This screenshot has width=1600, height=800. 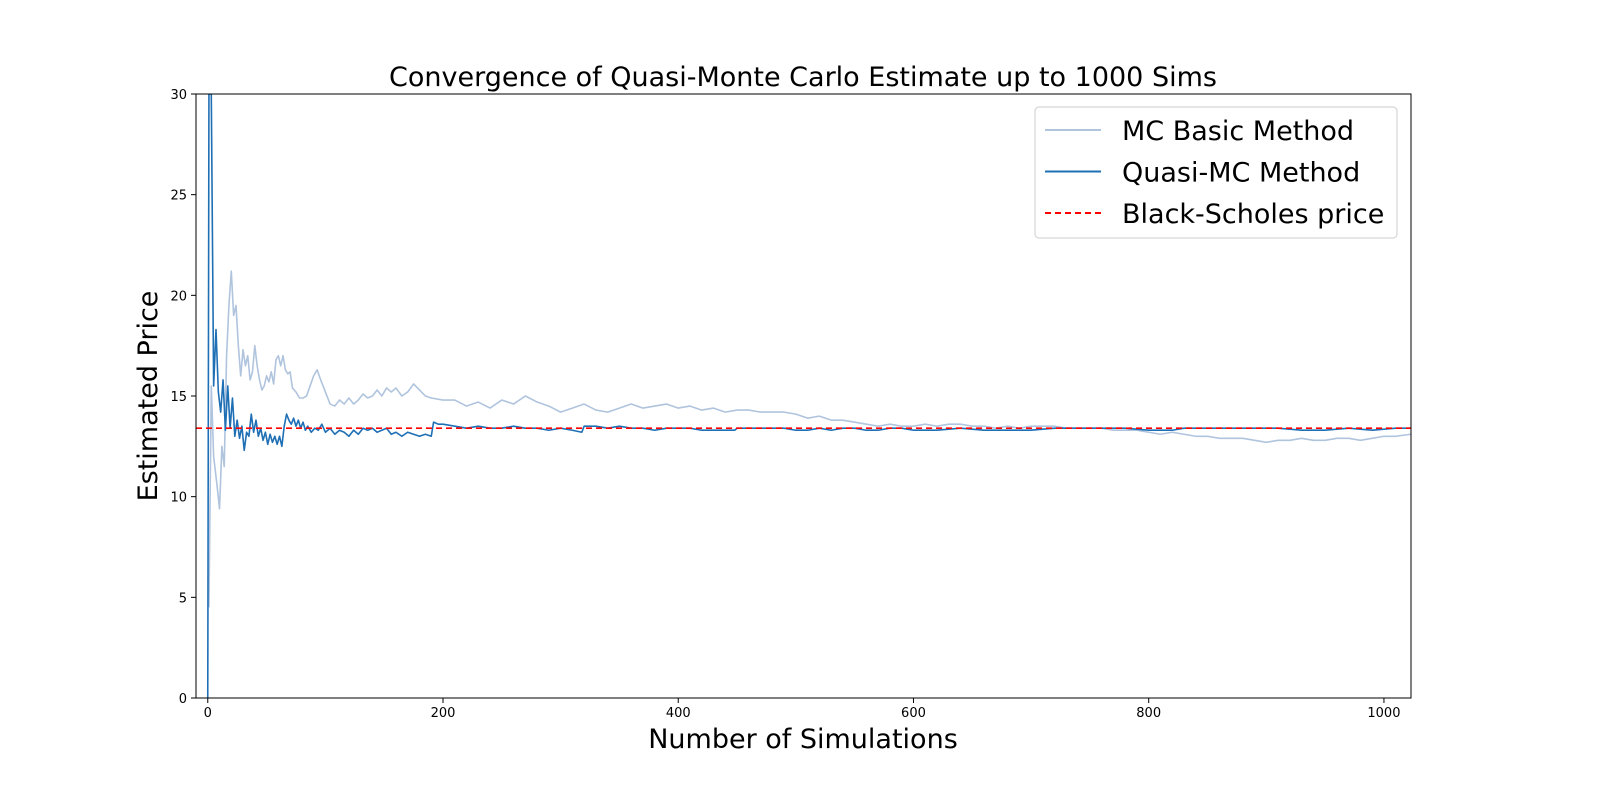 What do you see at coordinates (178, 397) in the screenshot?
I see `y-tick-label: 15` at bounding box center [178, 397].